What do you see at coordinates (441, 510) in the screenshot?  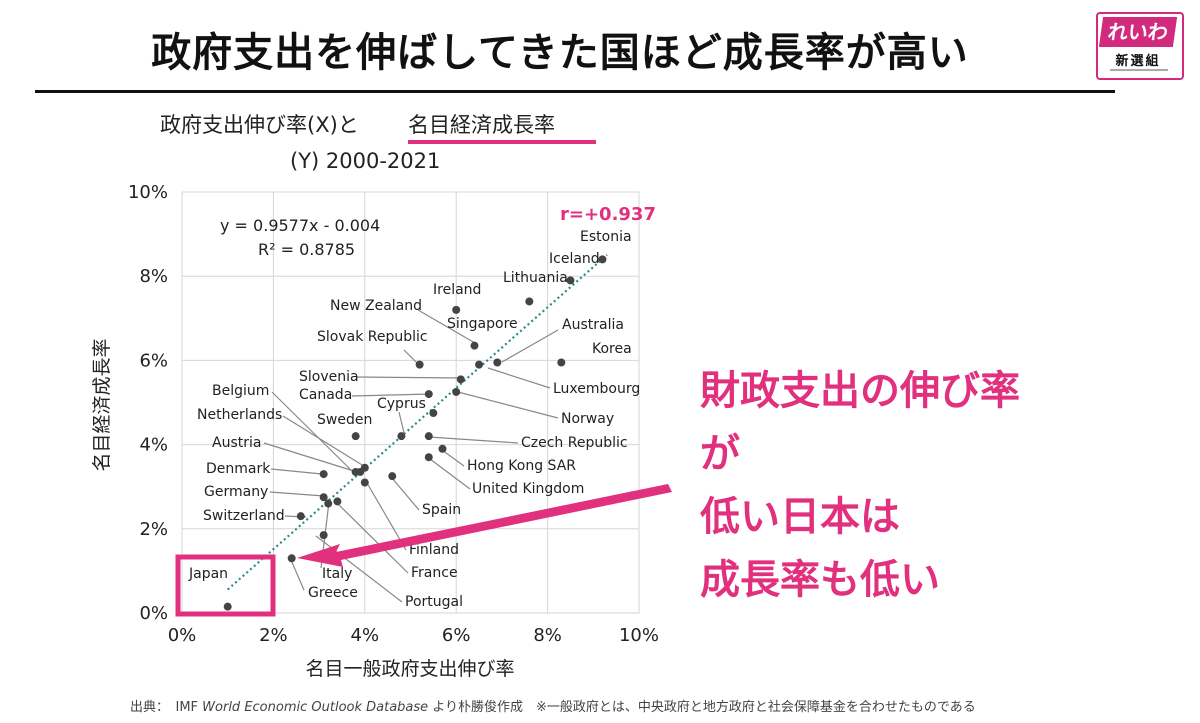 I see `label-spain: Spain` at bounding box center [441, 510].